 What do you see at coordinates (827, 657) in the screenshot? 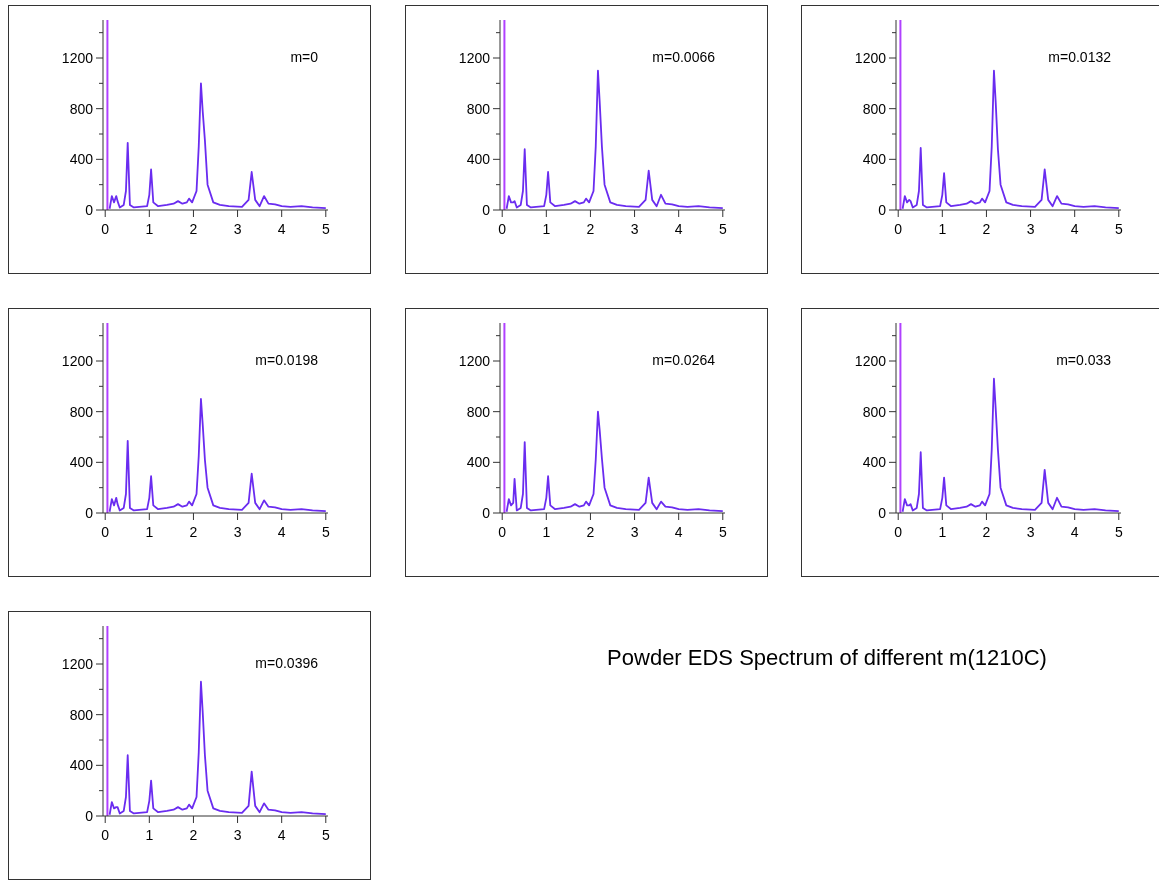
I see `text: Powder EDS Spectrum of different m(1210C)` at bounding box center [827, 657].